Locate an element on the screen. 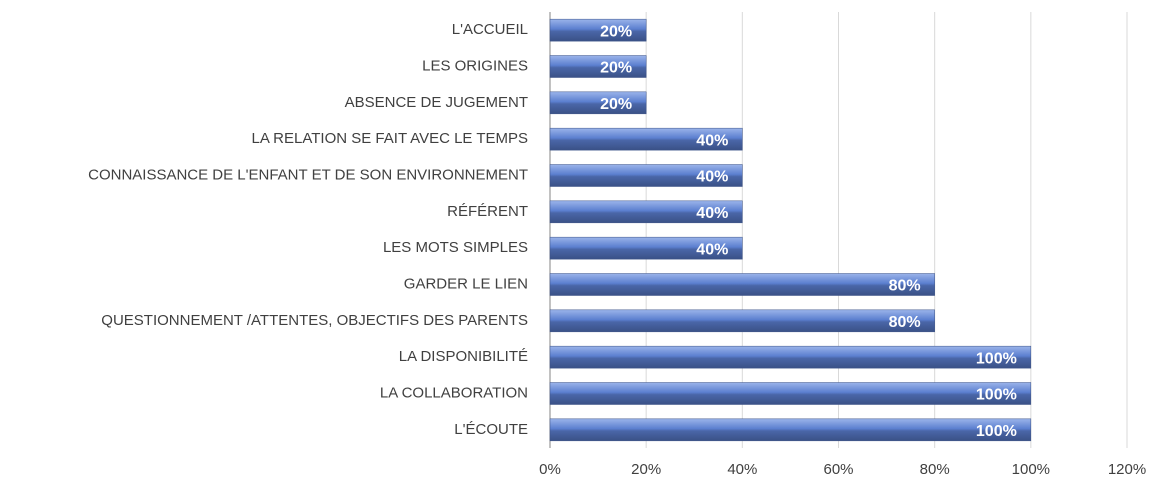 The width and height of the screenshot is (1156, 488). x-tick-label: 100% is located at coordinates (1031, 469).